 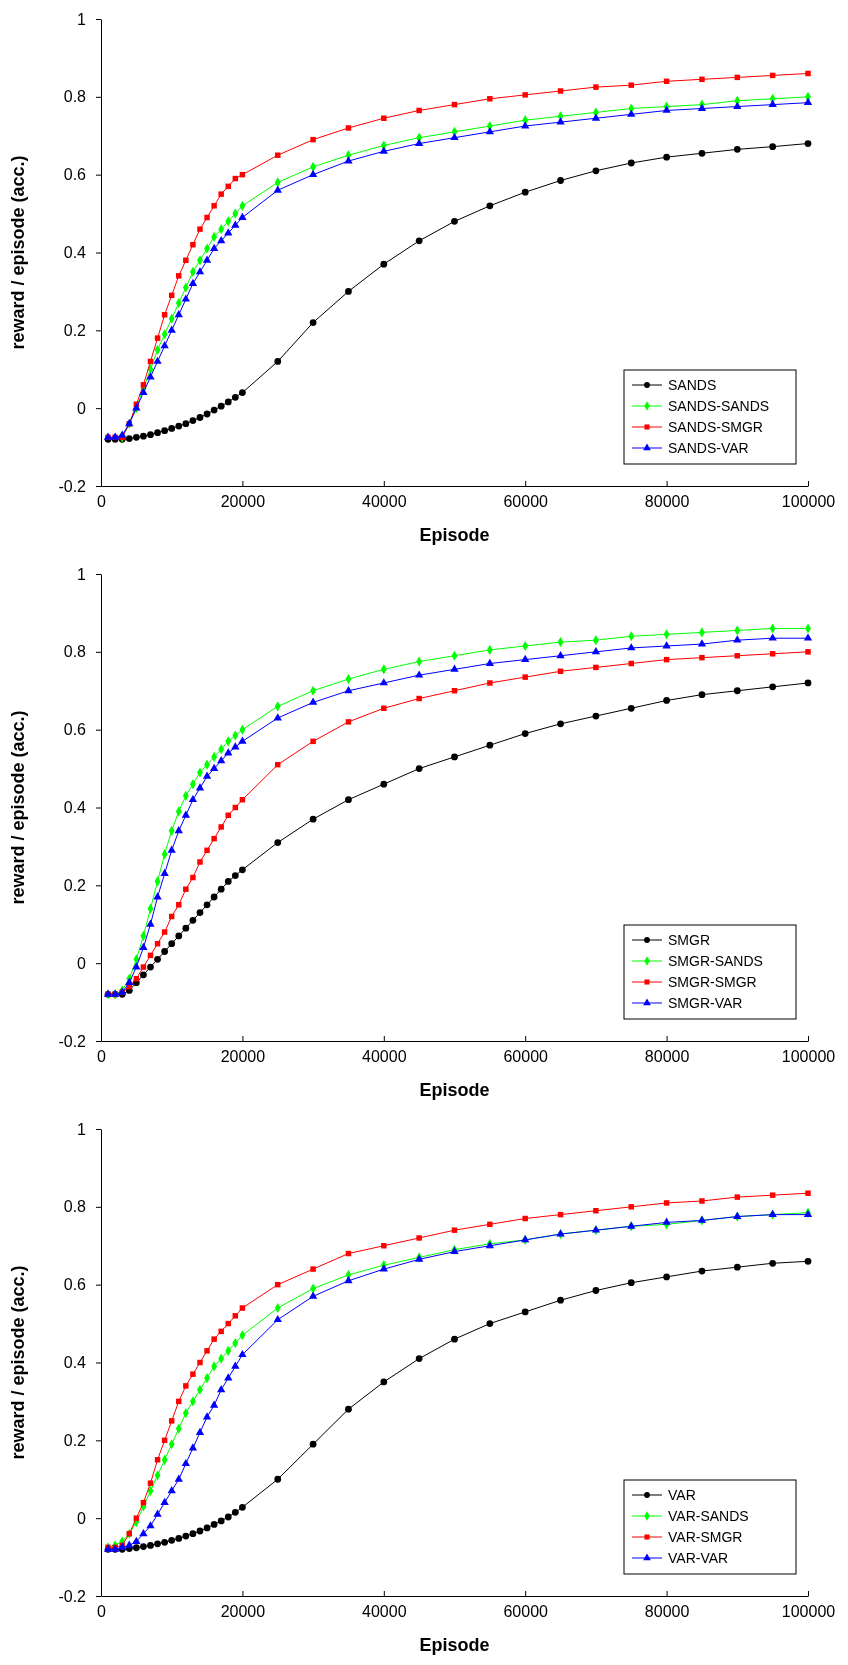 What do you see at coordinates (715, 961) in the screenshot?
I see `legend-label: SMGR-SANDS` at bounding box center [715, 961].